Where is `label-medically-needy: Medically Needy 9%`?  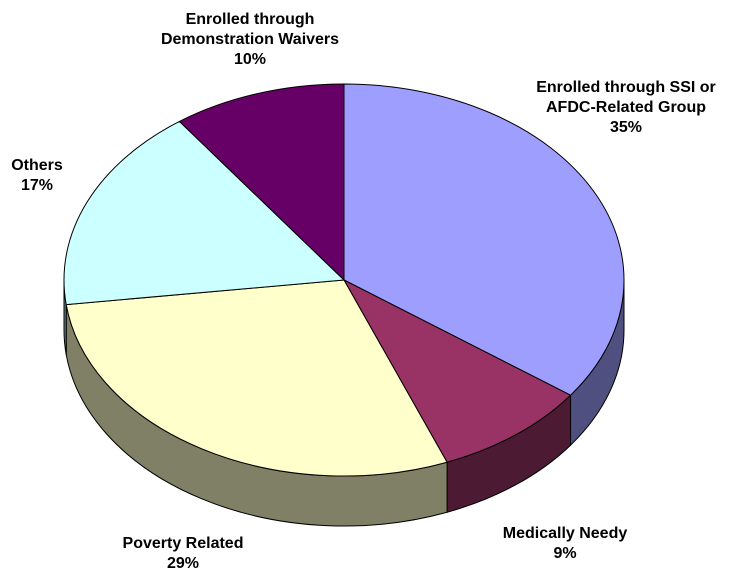 label-medically-needy: Medically Needy 9% is located at coordinates (565, 544).